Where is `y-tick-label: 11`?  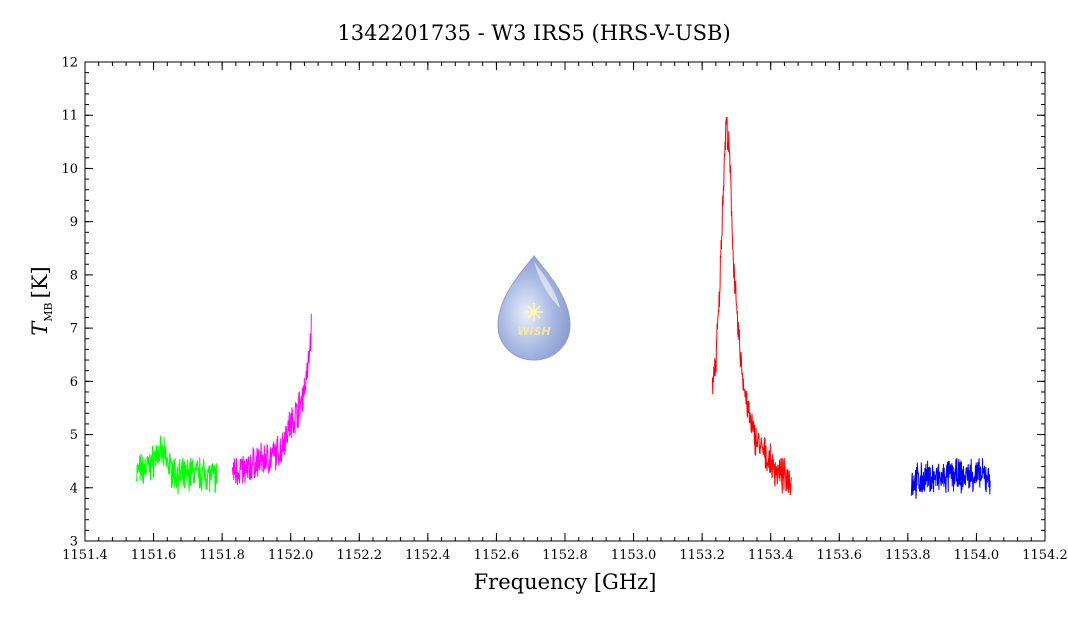 y-tick-label: 11 is located at coordinates (69, 116).